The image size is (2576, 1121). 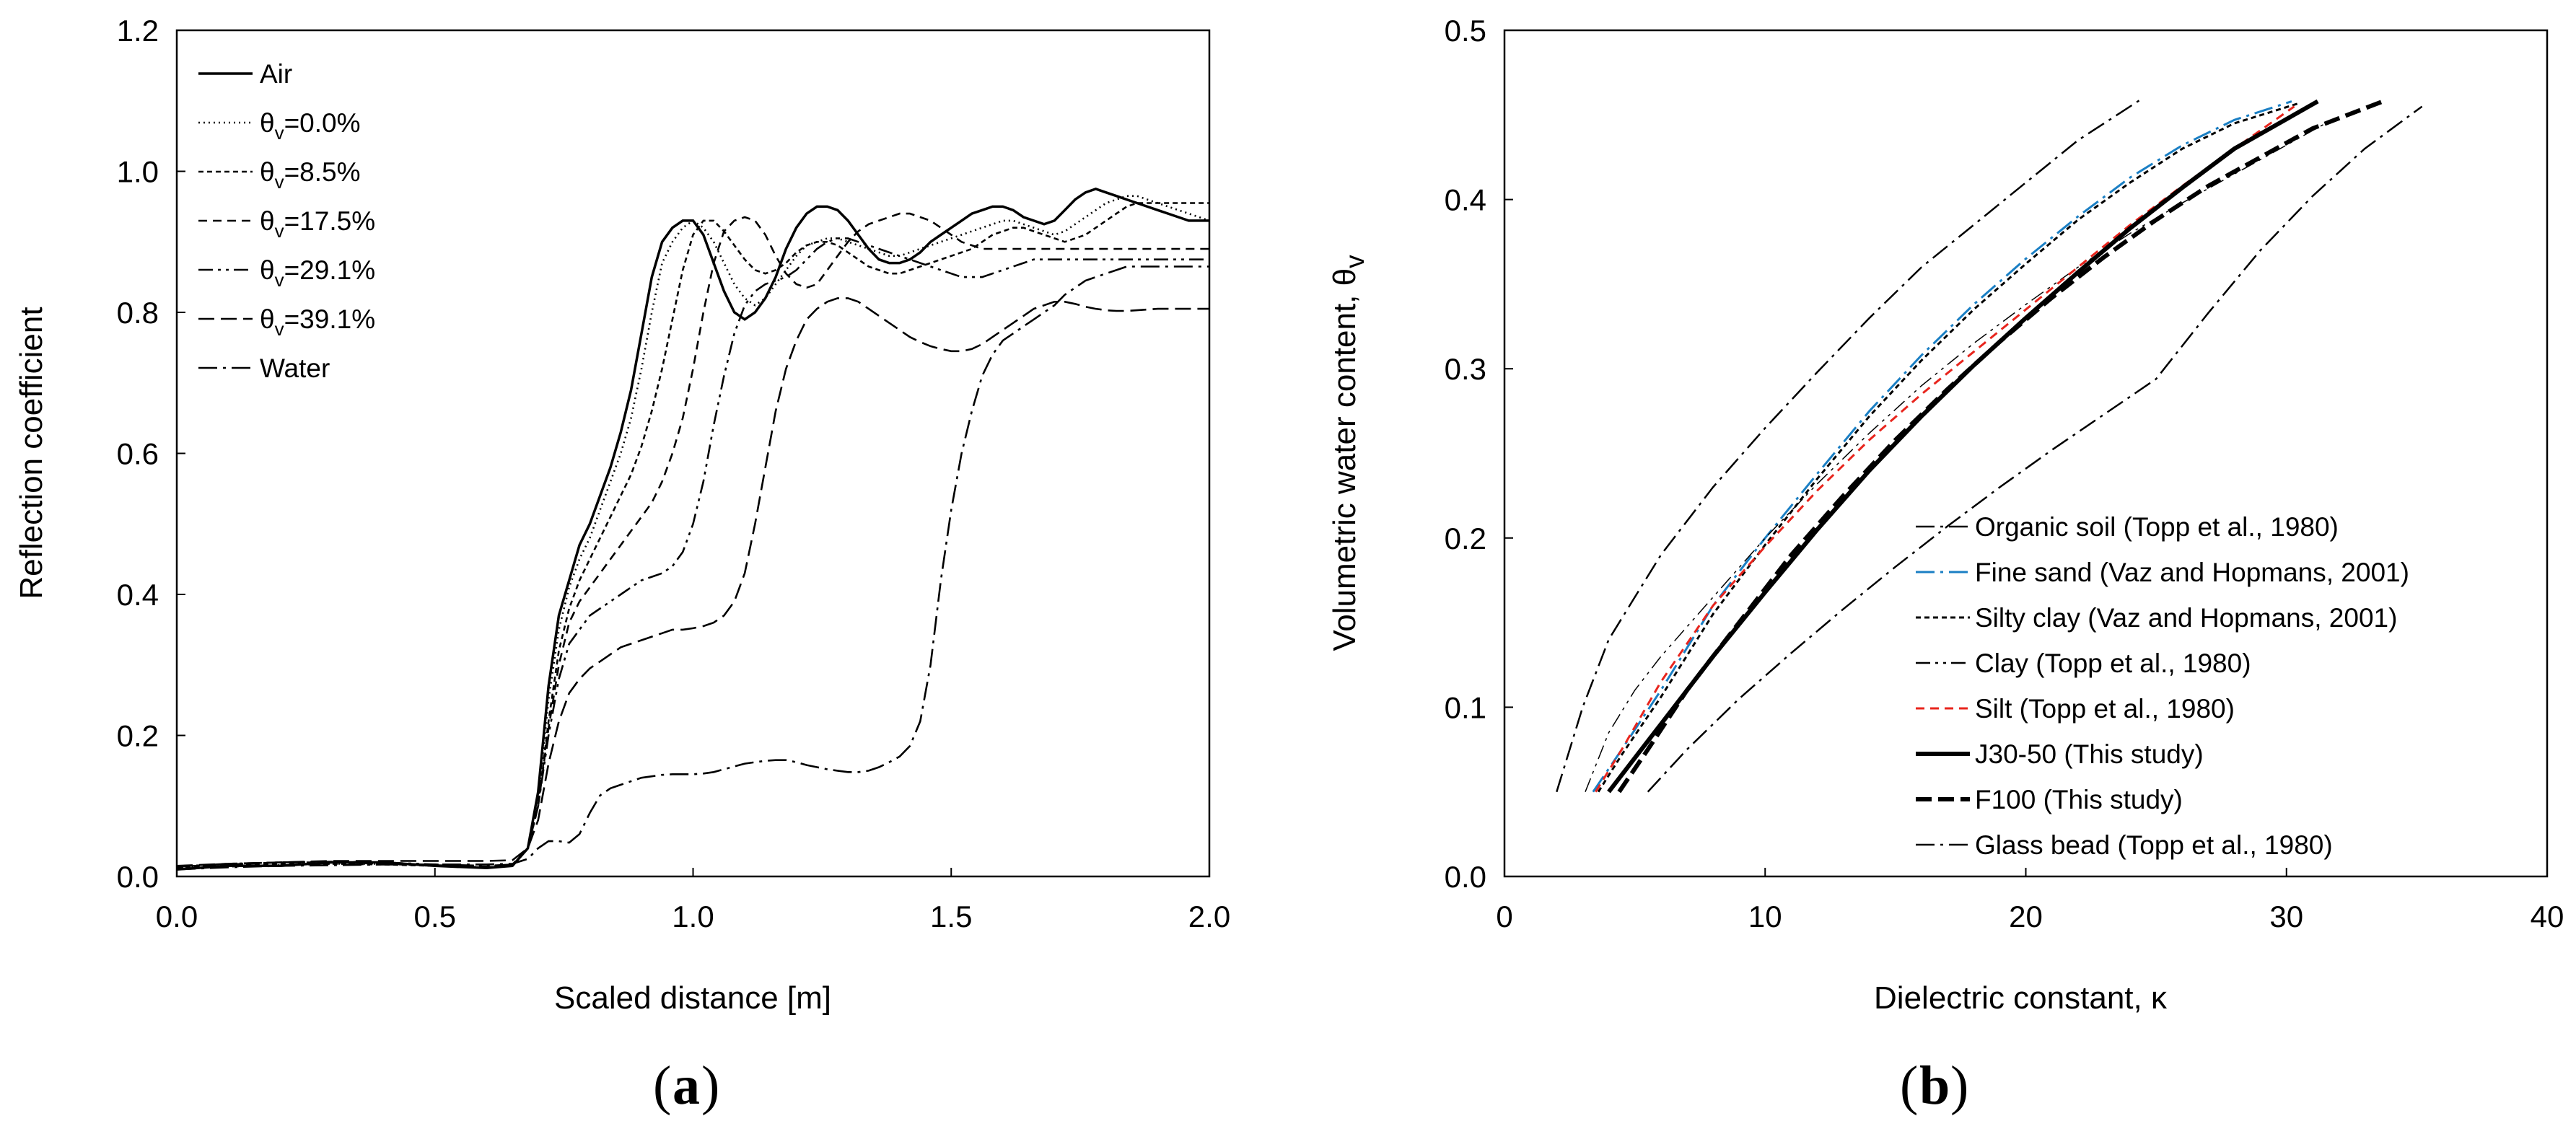 I want to click on panel-b-x-tick-label: 0, so click(x=1504, y=916).